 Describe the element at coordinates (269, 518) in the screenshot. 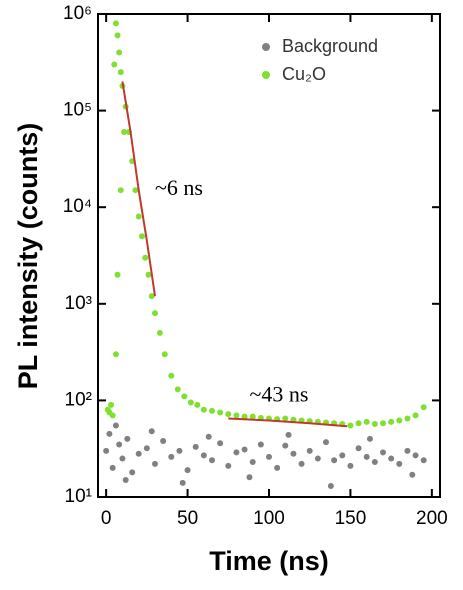

I see `x-tick-label: 100` at that location.